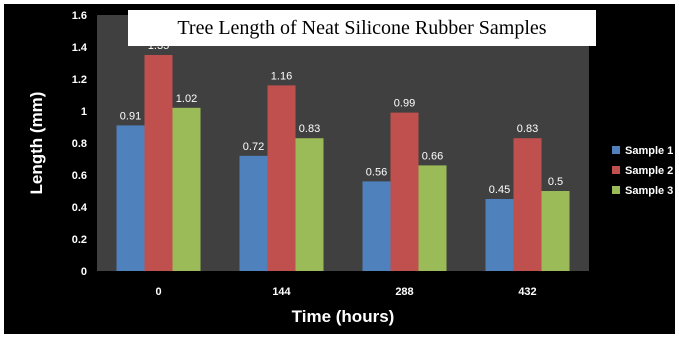  Describe the element at coordinates (281, 76) in the screenshot. I see `data-label: 1.16` at that location.